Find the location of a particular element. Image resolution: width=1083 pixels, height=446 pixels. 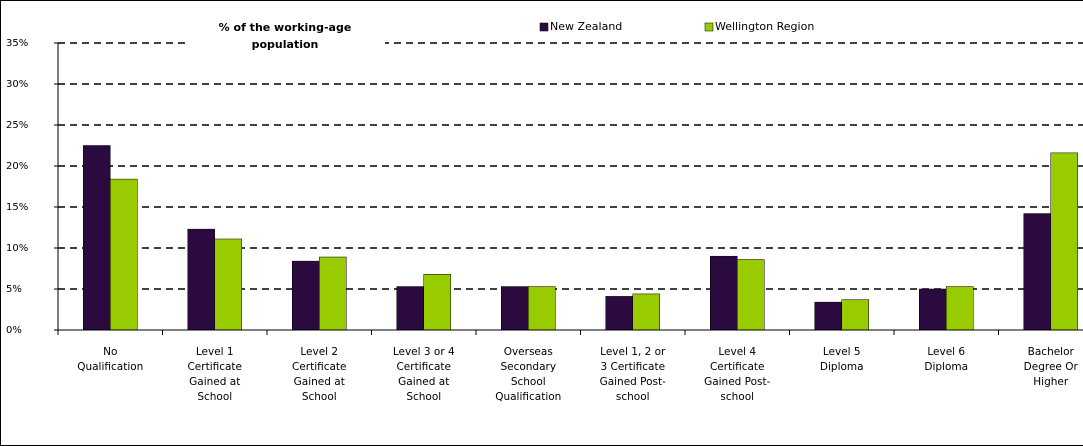

x-tick-label: Level 4 is located at coordinates (737, 352).